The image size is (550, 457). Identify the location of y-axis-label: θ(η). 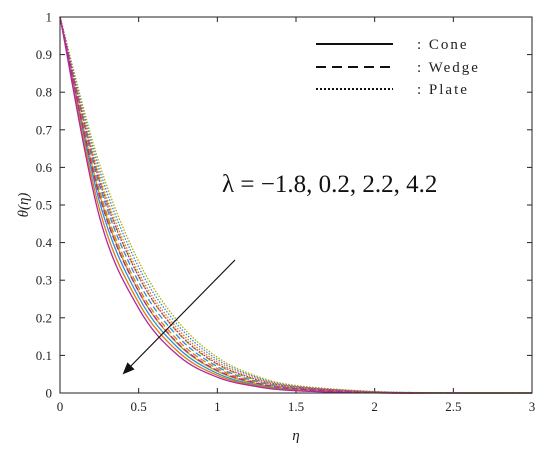
(24, 205).